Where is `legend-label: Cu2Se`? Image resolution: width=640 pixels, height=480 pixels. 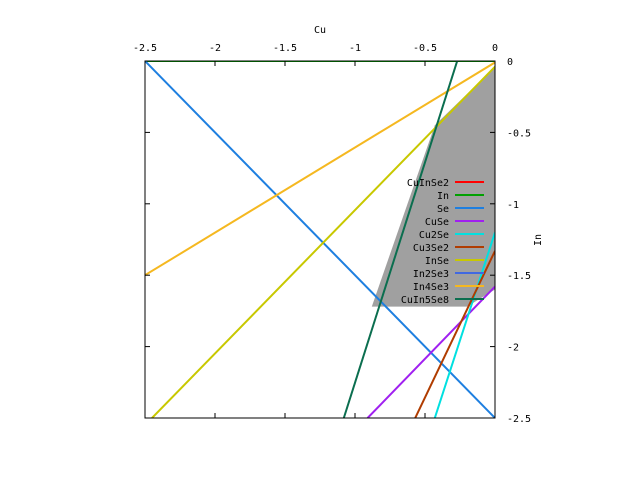 legend-label: Cu2Se is located at coordinates (434, 235).